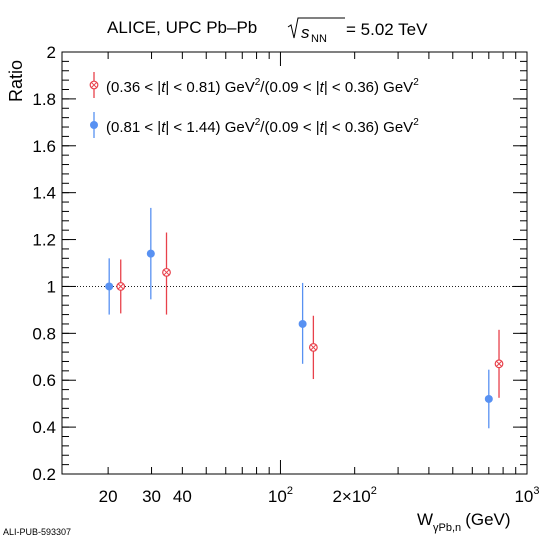 Image resolution: width=555 pixels, height=539 pixels. Describe the element at coordinates (316, 28) in the screenshot. I see `sqrt-sign-icon` at that location.